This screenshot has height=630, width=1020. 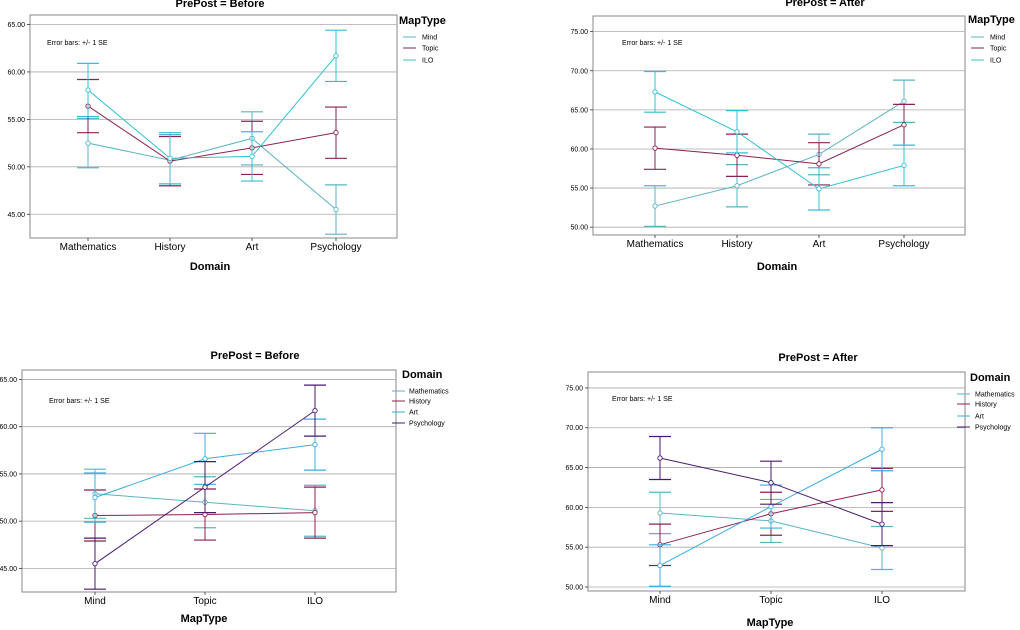 I want to click on chart2-plot-frame, so click(x=779, y=125).